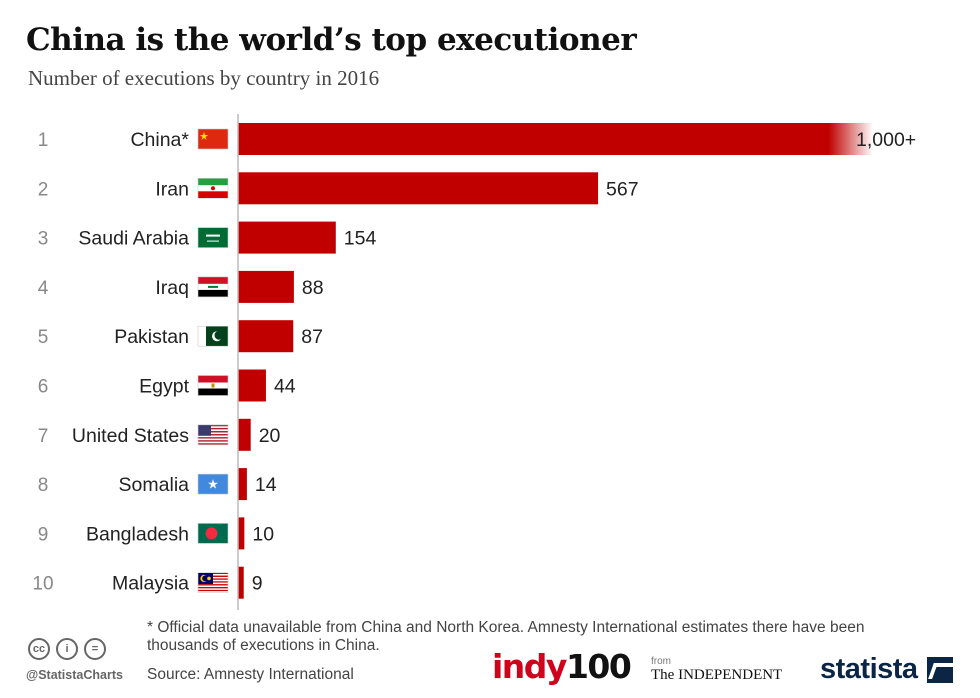 The width and height of the screenshot is (980, 698). Describe the element at coordinates (42, 584) in the screenshot. I see `rank-label: 10` at that location.